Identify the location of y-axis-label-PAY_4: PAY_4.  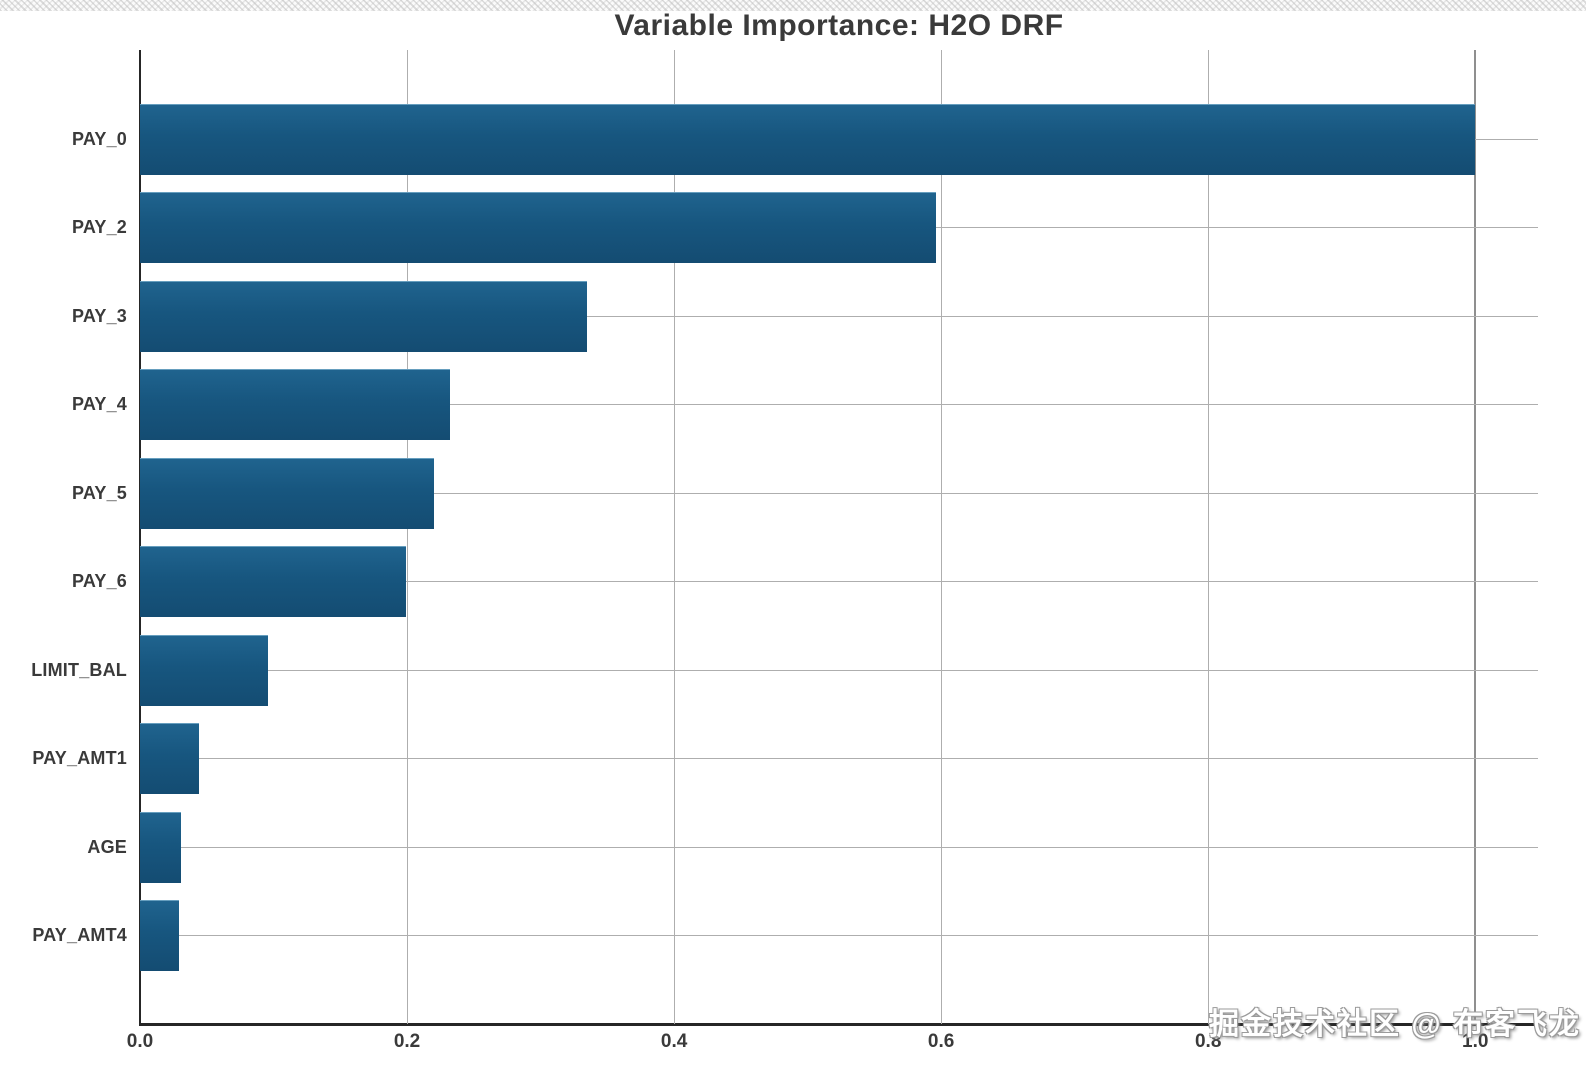
(99, 404).